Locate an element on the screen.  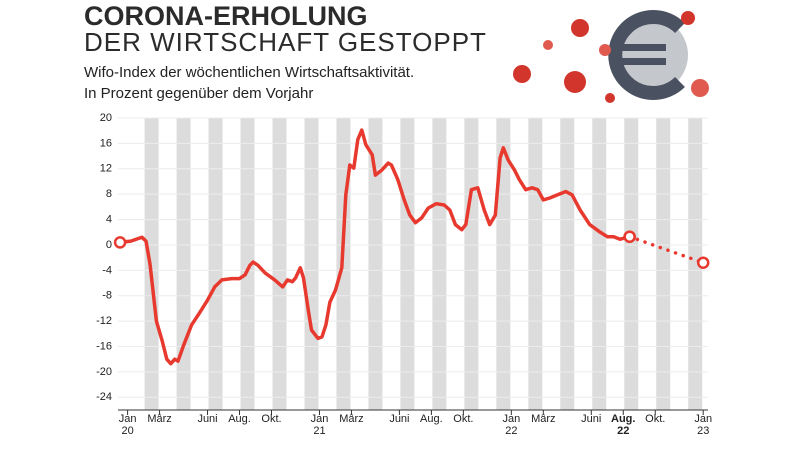
y-tick-label: -16 is located at coordinates (104, 346).